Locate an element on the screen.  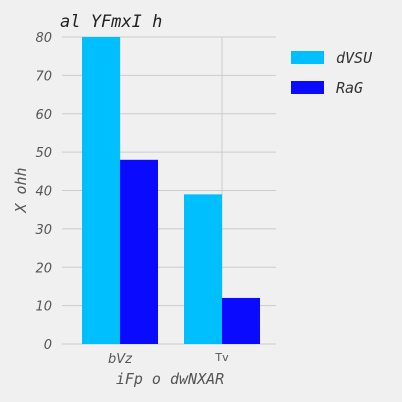
bar-RaG-bVz is located at coordinates (139, 251).